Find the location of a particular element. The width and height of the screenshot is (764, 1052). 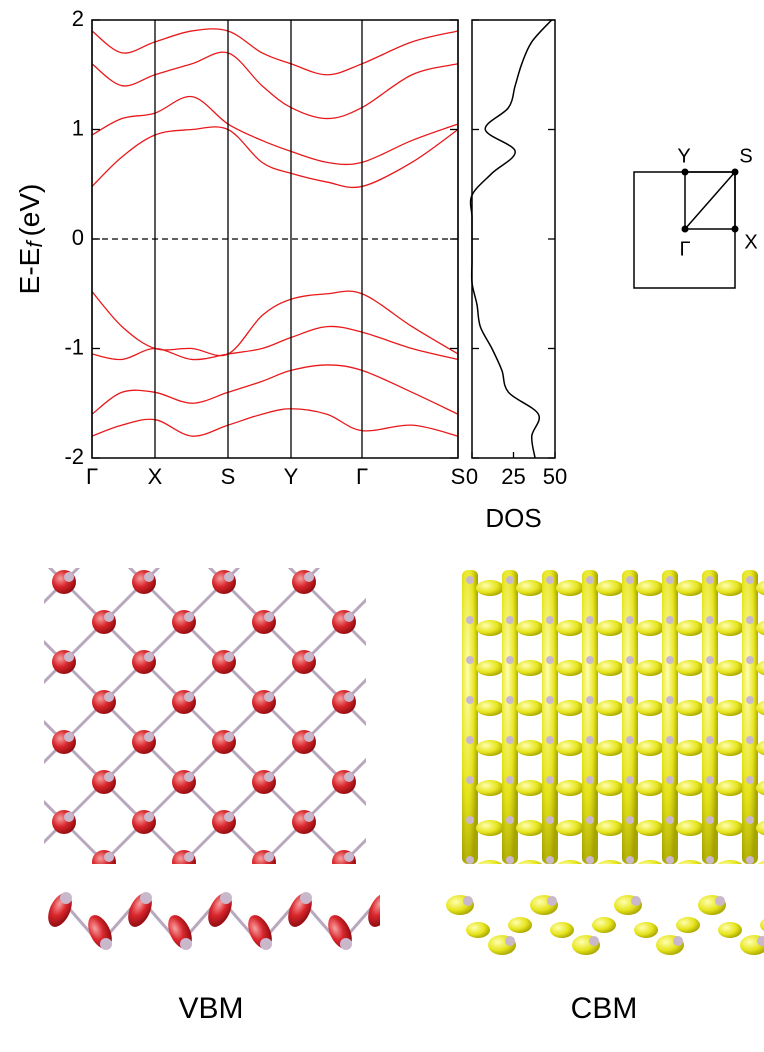

y-tick-label: 1 is located at coordinates (78, 127).